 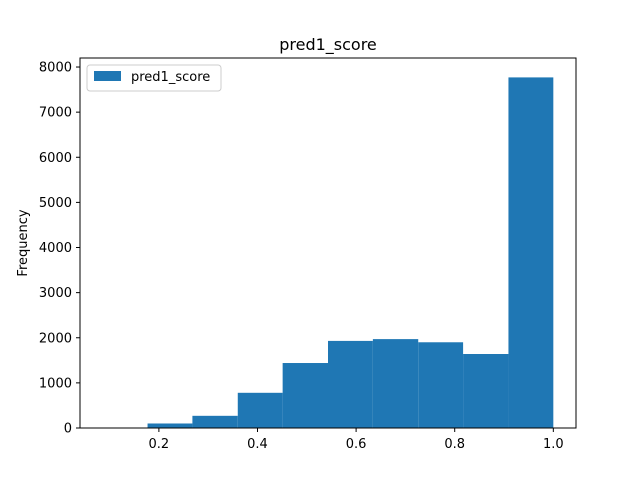 I want to click on y-tick-label: 1000, so click(x=55, y=383).